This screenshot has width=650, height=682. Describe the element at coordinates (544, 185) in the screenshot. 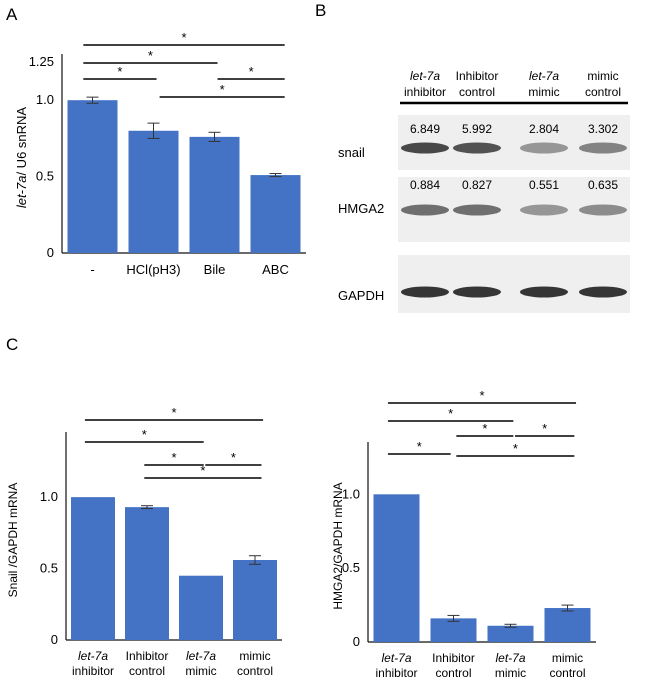

I see `band-intensity-value: 0.551` at that location.